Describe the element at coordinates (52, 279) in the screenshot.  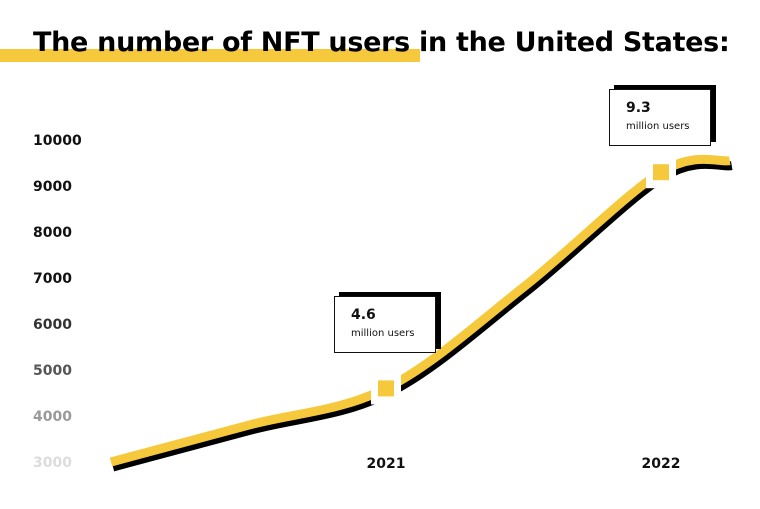
I see `y-tick-label: 7000` at that location.